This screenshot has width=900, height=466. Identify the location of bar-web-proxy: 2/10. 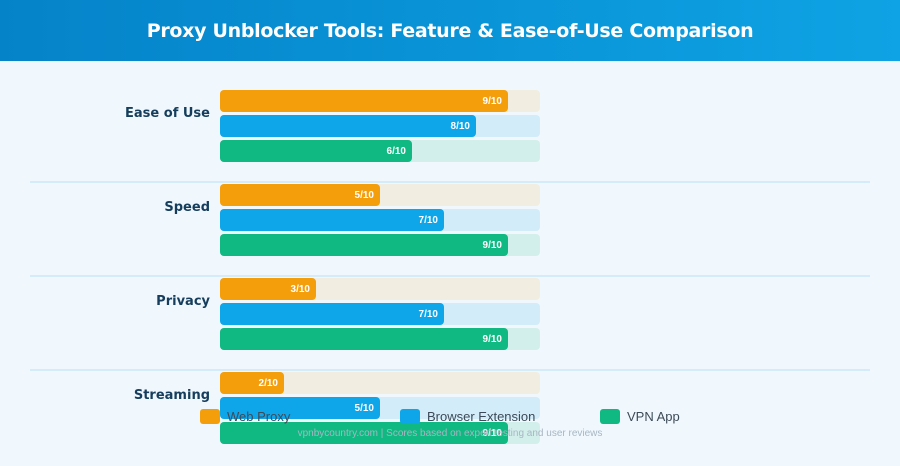
(252, 383).